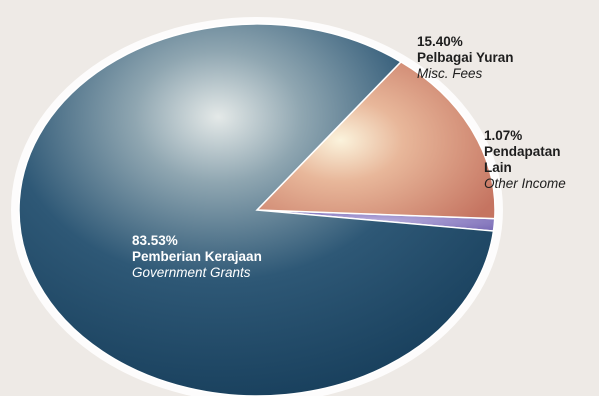  What do you see at coordinates (155, 240) in the screenshot?
I see `slice-percent-government-grants: 83.53%` at bounding box center [155, 240].